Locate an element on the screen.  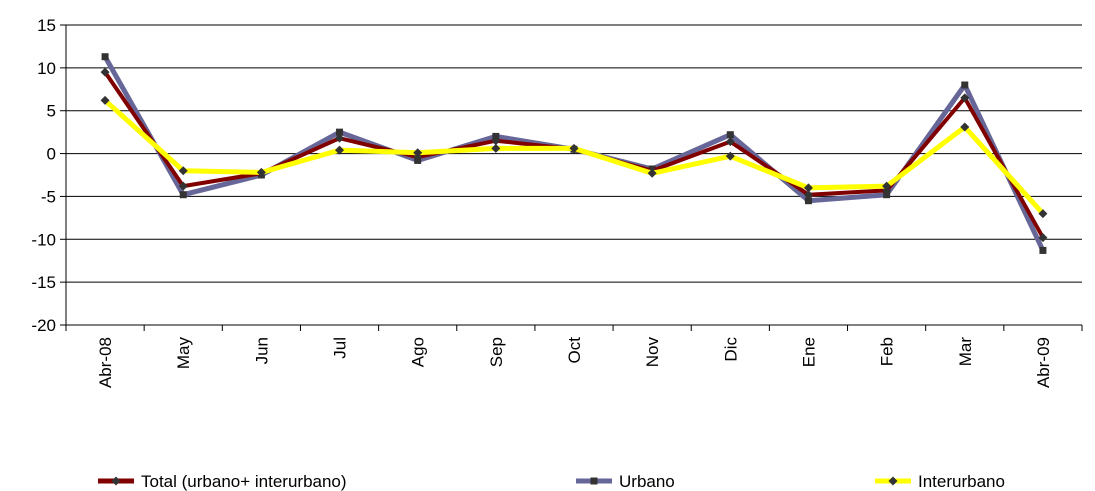
y-tick-label: -15 is located at coordinates (43, 282).